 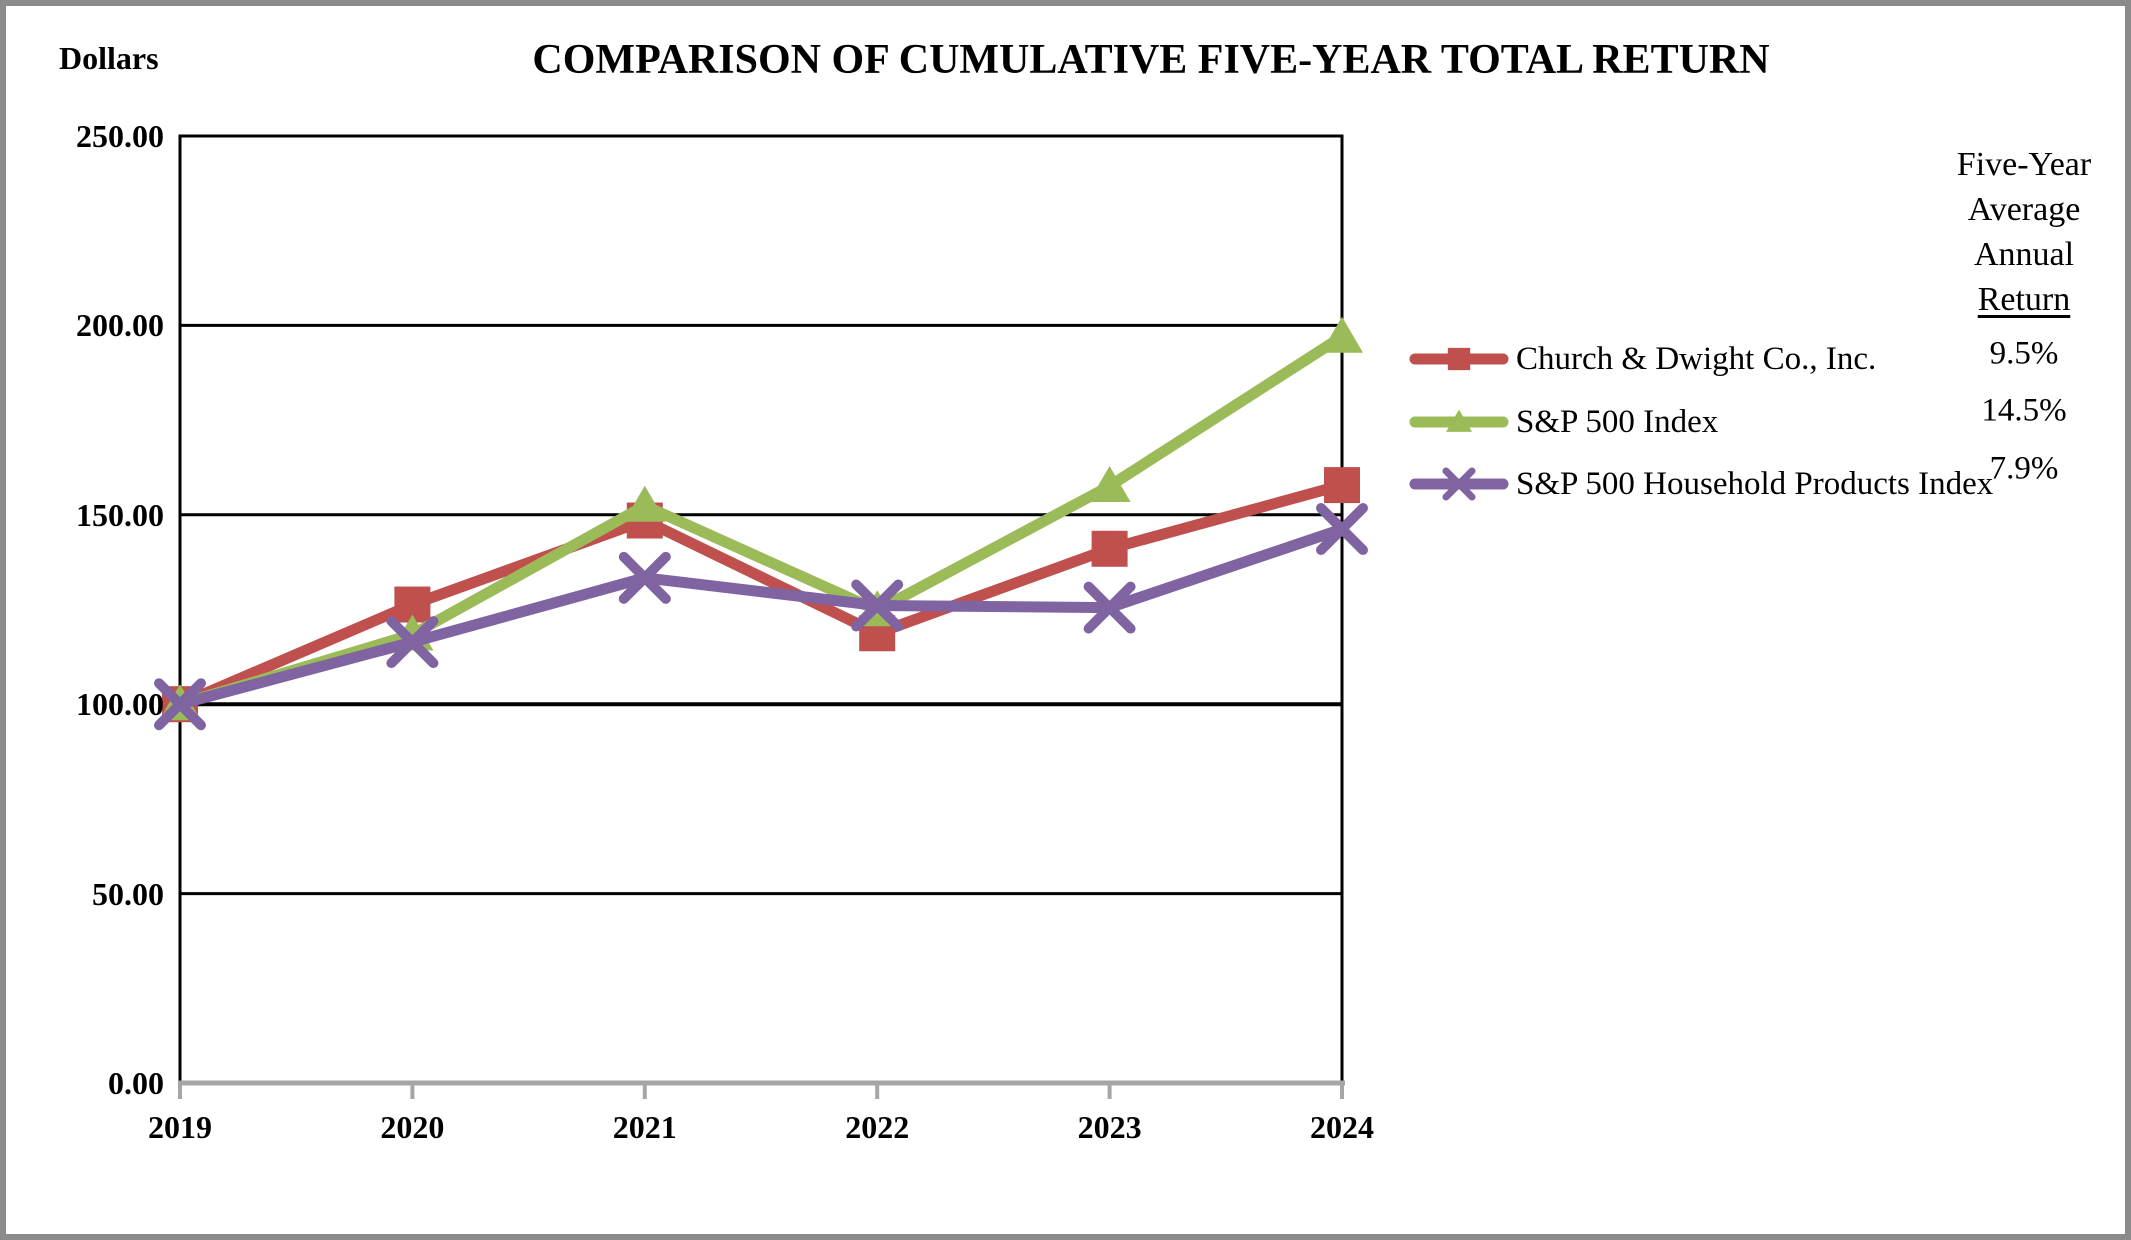 I want to click on y-tick-label: 150.00, so click(x=120, y=514).